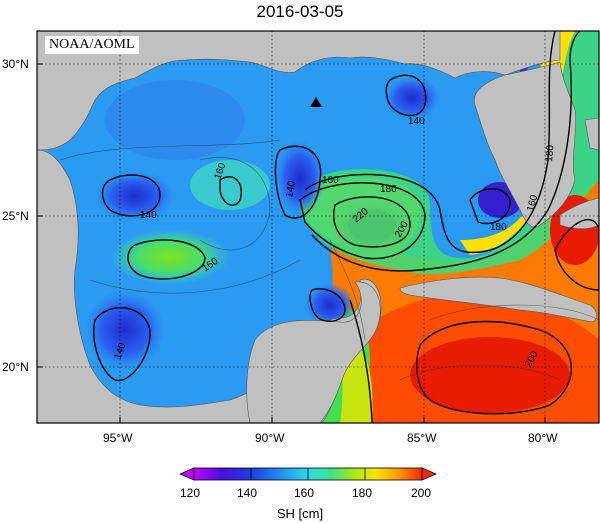  Describe the element at coordinates (421, 493) in the screenshot. I see `colorbar-tick: 200` at that location.